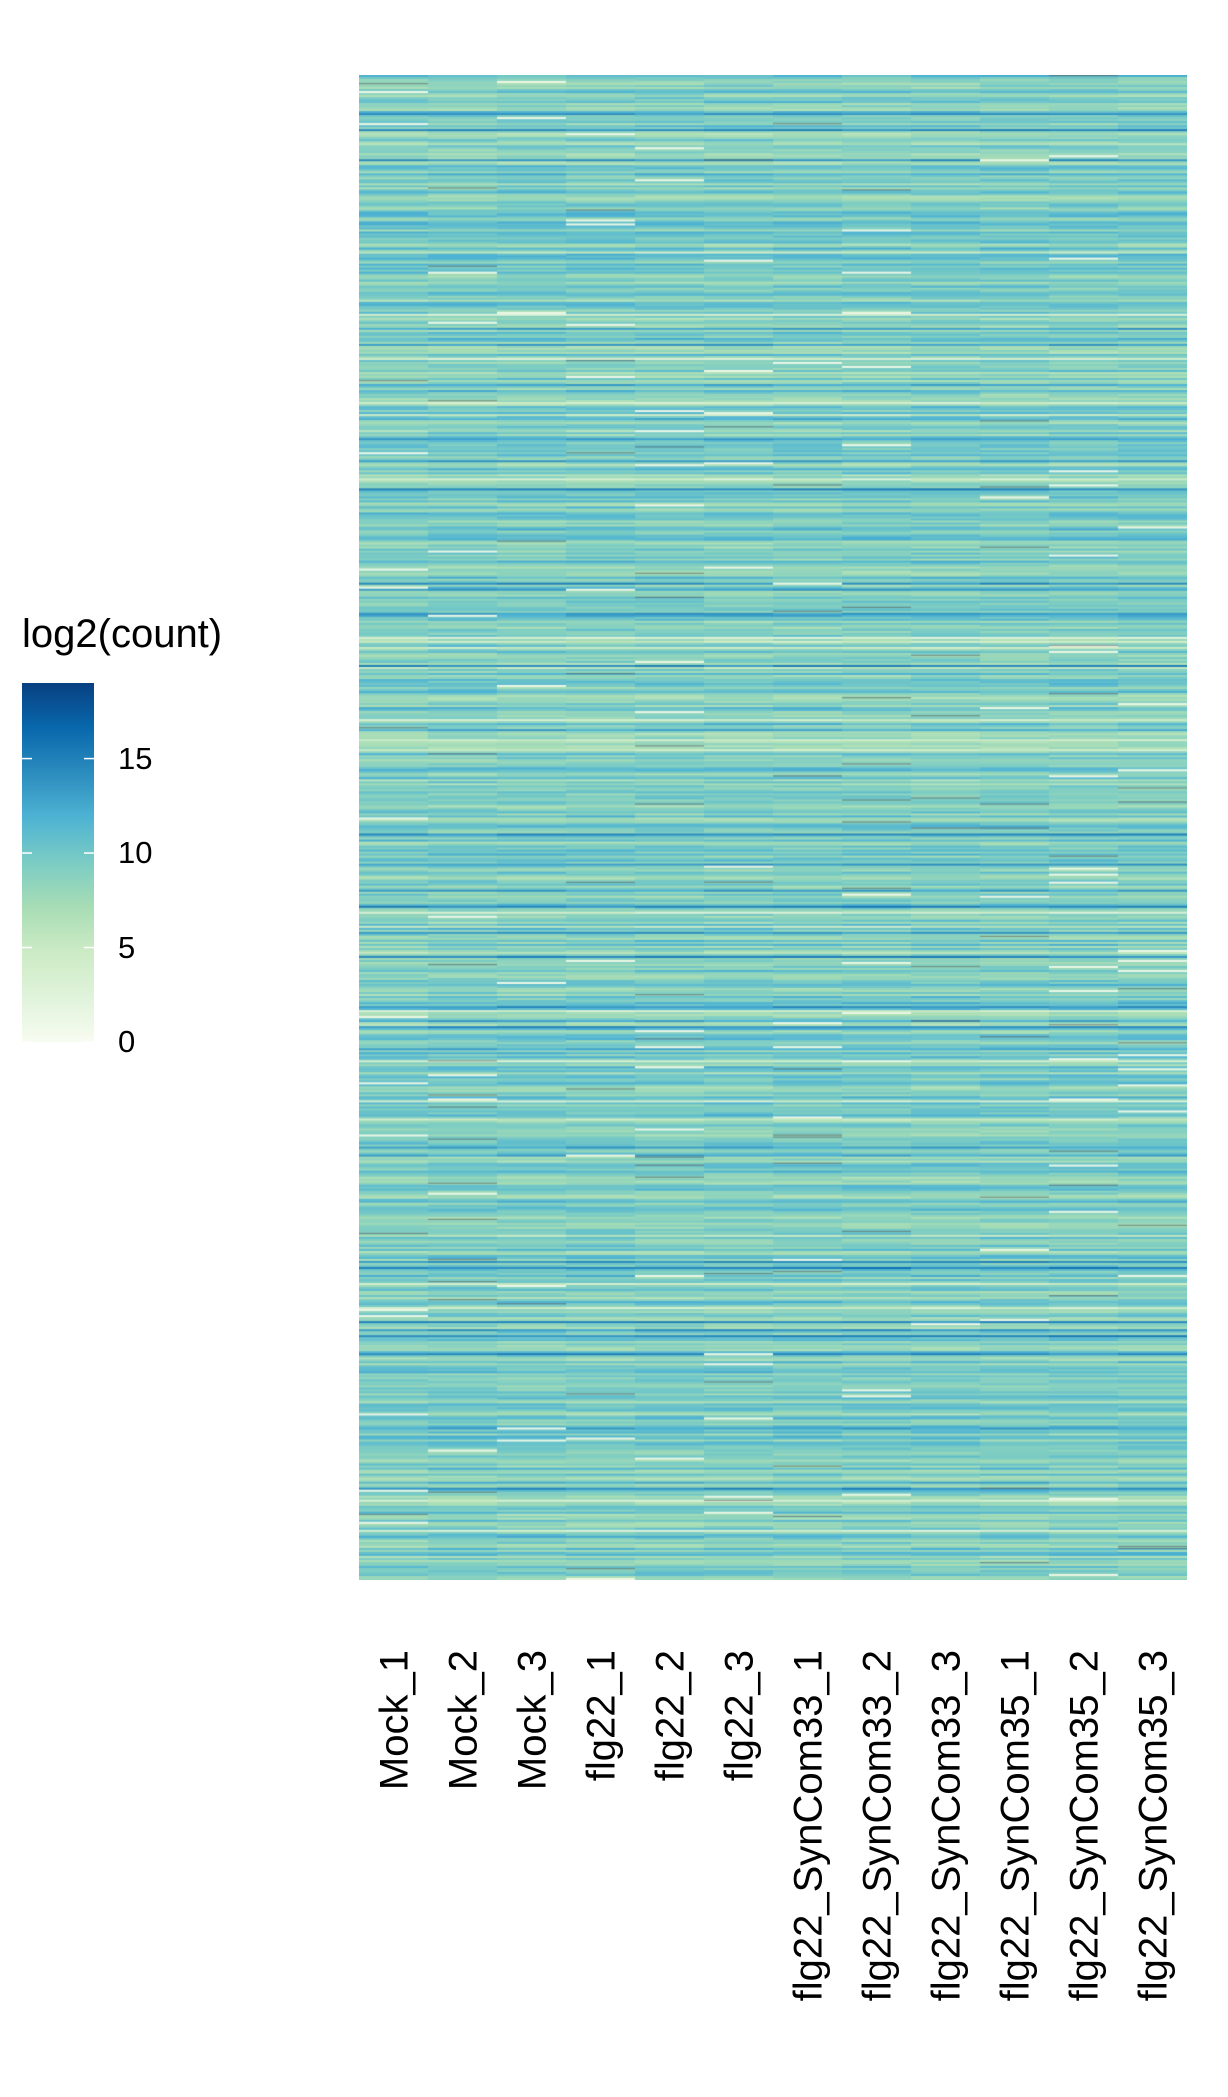 This screenshot has width=1228, height=2097. Describe the element at coordinates (135, 758) in the screenshot. I see `legend-tick-label: 15` at that location.